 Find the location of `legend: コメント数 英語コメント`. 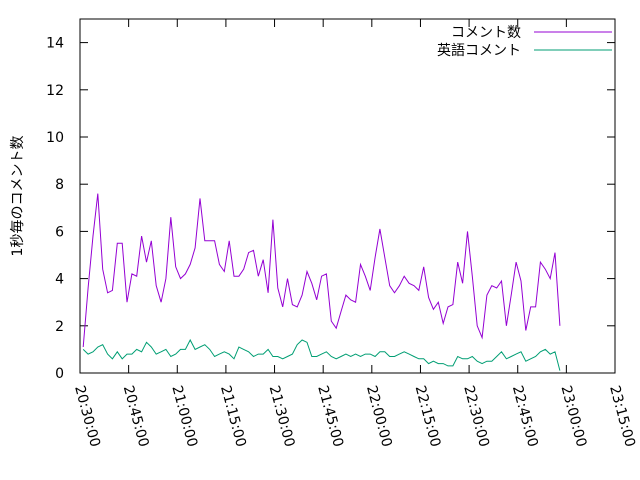

legend: コメント数 英語コメント is located at coordinates (524, 42).